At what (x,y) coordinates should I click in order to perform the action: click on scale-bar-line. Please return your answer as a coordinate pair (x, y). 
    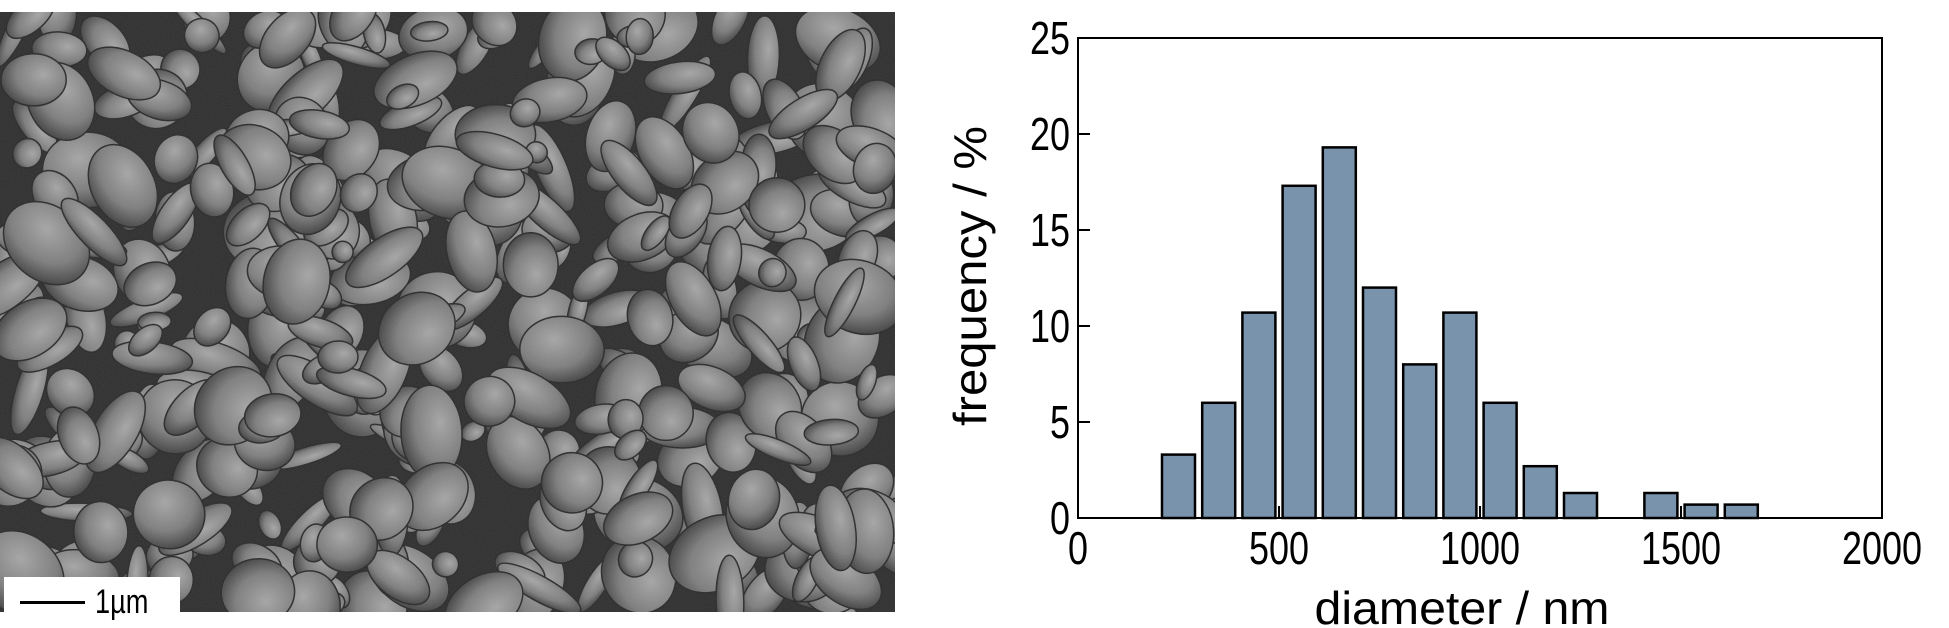
    Looking at the image, I should click on (52, 602).